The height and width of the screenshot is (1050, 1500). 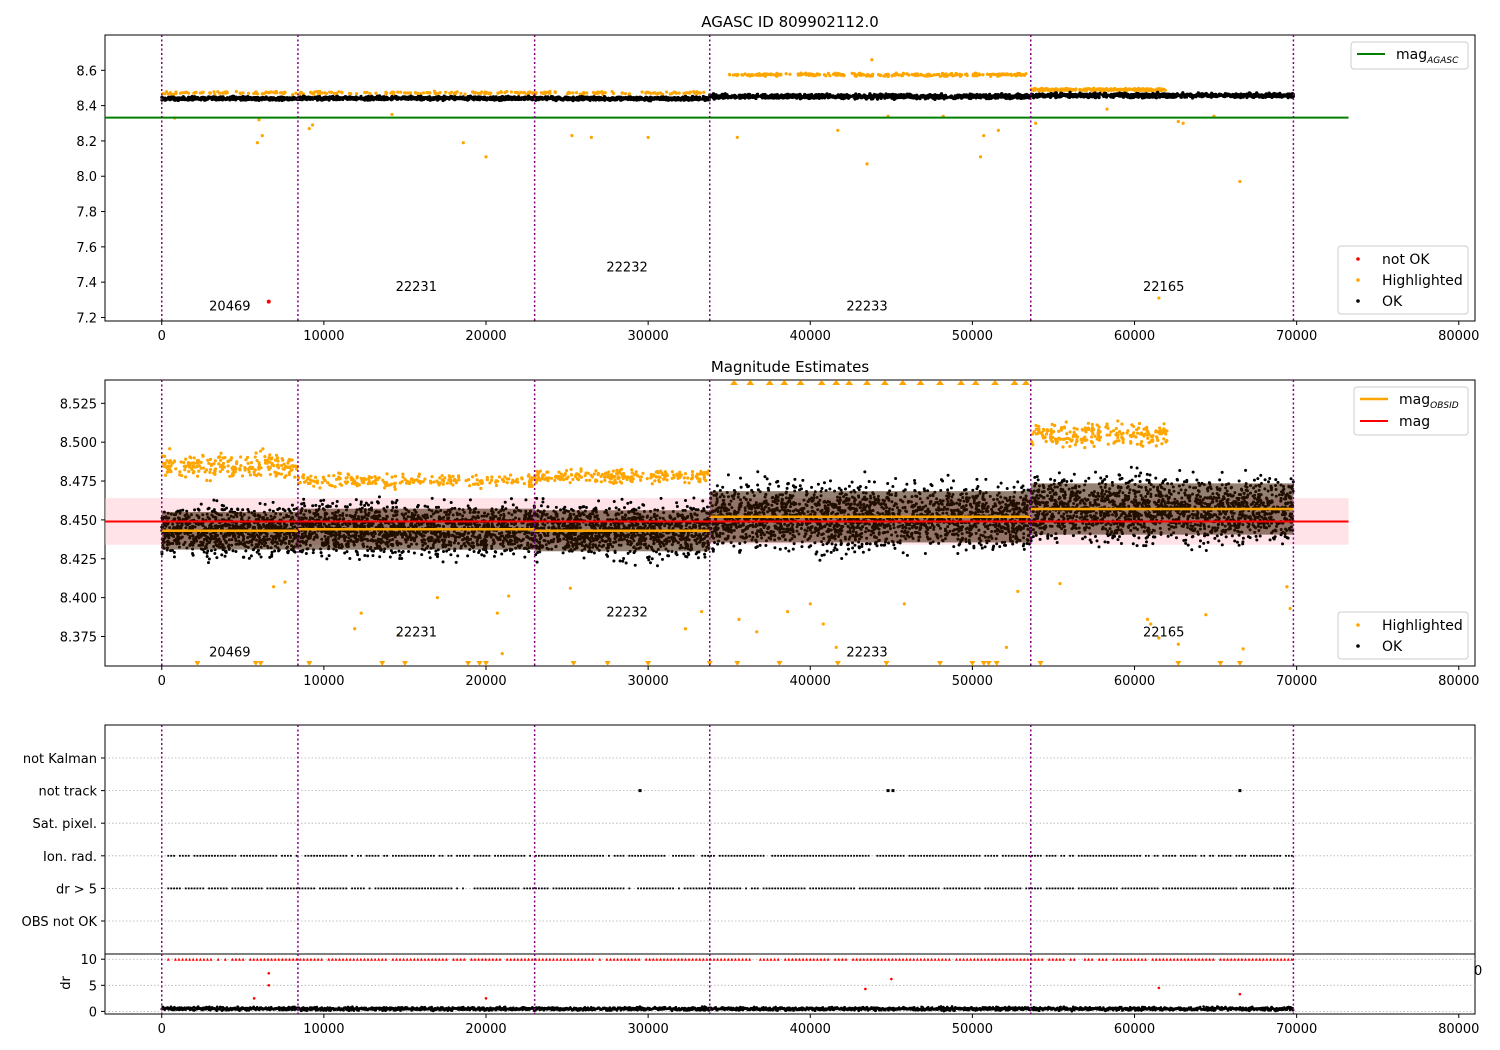 What do you see at coordinates (647, 336) in the screenshot?
I see `x-tick-label: 30000` at bounding box center [647, 336].